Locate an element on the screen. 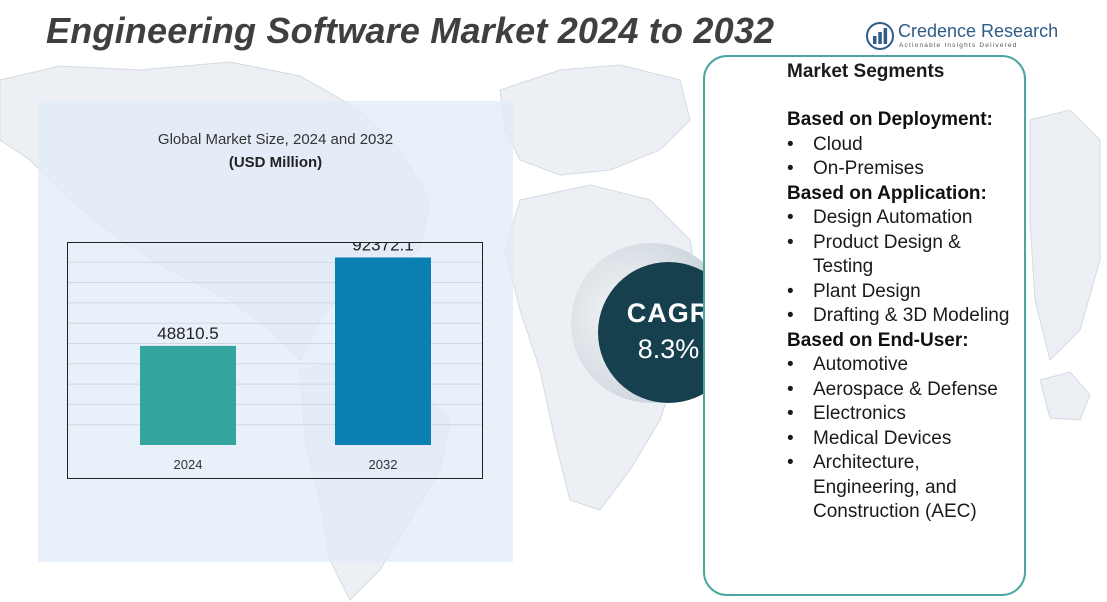  segment-item: • Medical Devices is located at coordinates (904, 439).